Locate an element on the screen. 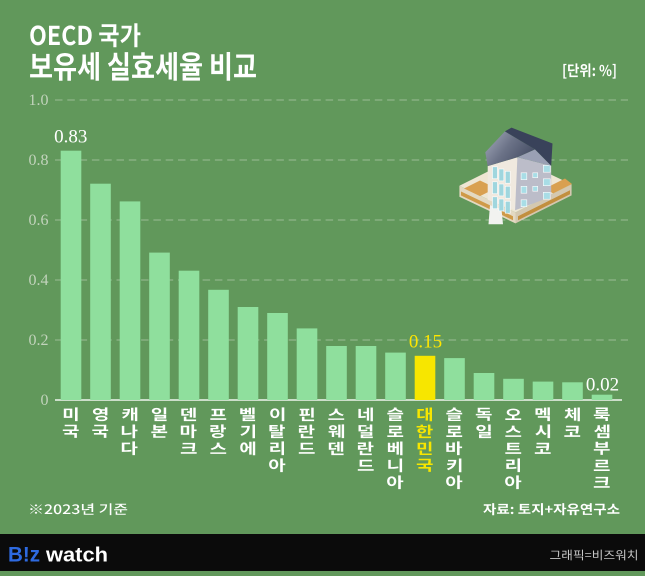  svg-text: 0.15 is located at coordinates (425, 342).